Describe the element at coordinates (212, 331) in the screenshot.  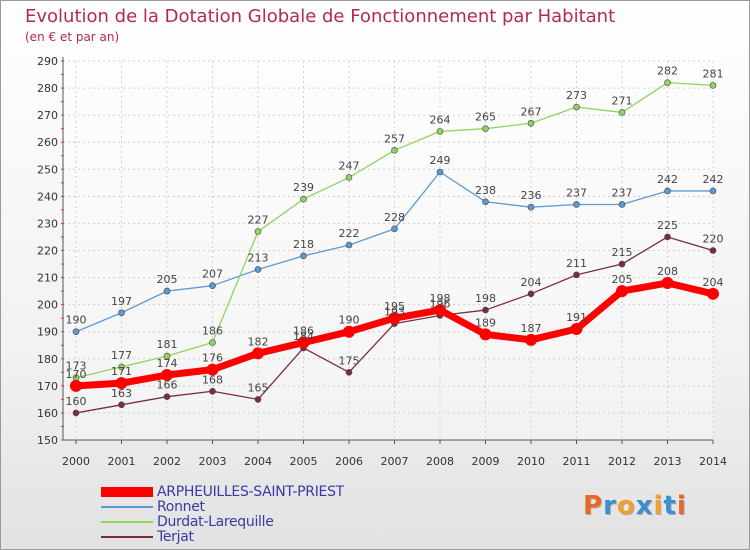
I see `data-label-durdat-larequille: 186` at that location.